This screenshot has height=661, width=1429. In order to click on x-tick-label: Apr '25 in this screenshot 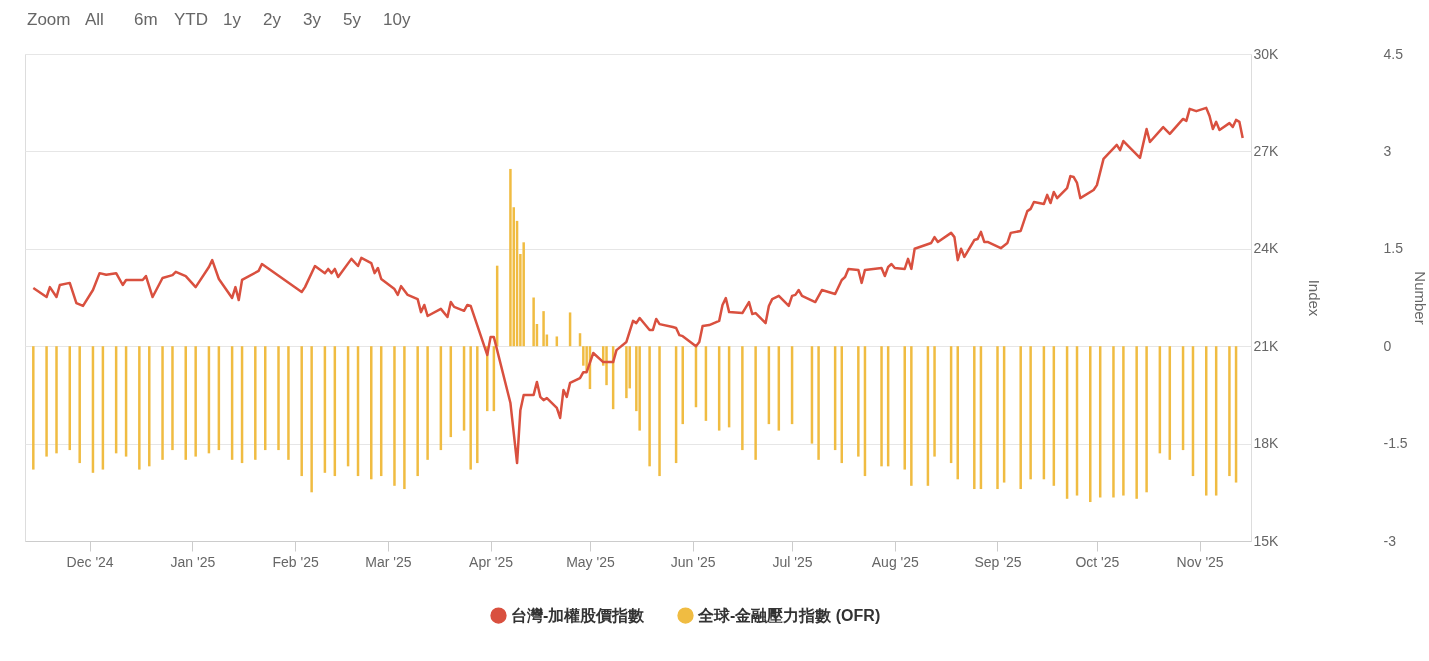, I will do `click(491, 561)`.